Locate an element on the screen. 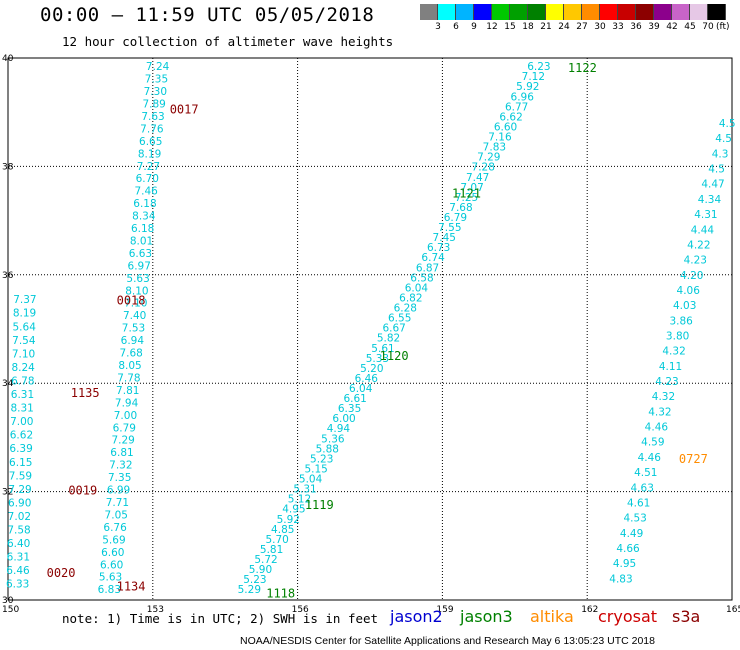 The image size is (740, 650). wave-height-value: 7.55 is located at coordinates (449, 228).